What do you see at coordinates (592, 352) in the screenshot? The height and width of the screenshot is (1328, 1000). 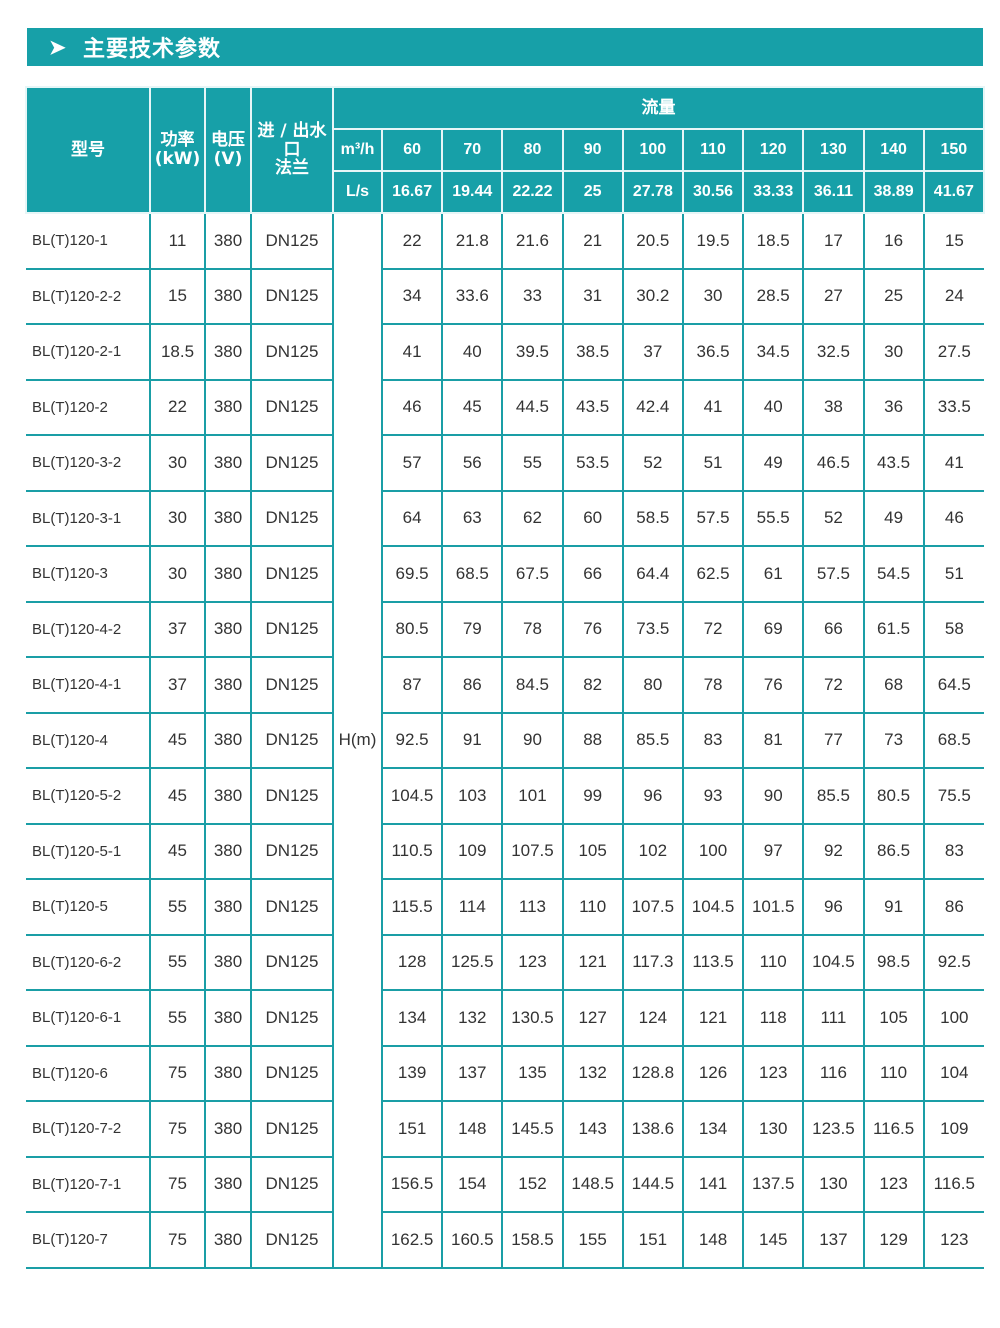 I see `head-cell: 38.5` at bounding box center [592, 352].